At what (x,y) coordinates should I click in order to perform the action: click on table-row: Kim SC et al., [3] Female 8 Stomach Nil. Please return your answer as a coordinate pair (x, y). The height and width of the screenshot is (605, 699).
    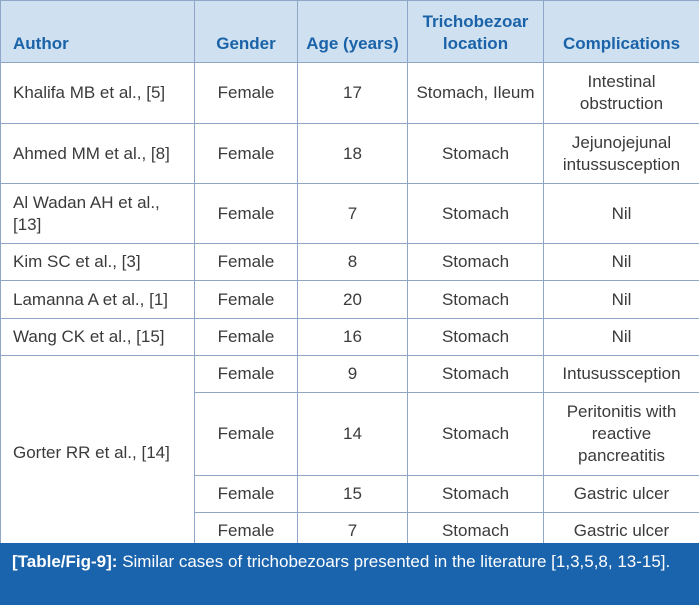
    Looking at the image, I should click on (349, 262).